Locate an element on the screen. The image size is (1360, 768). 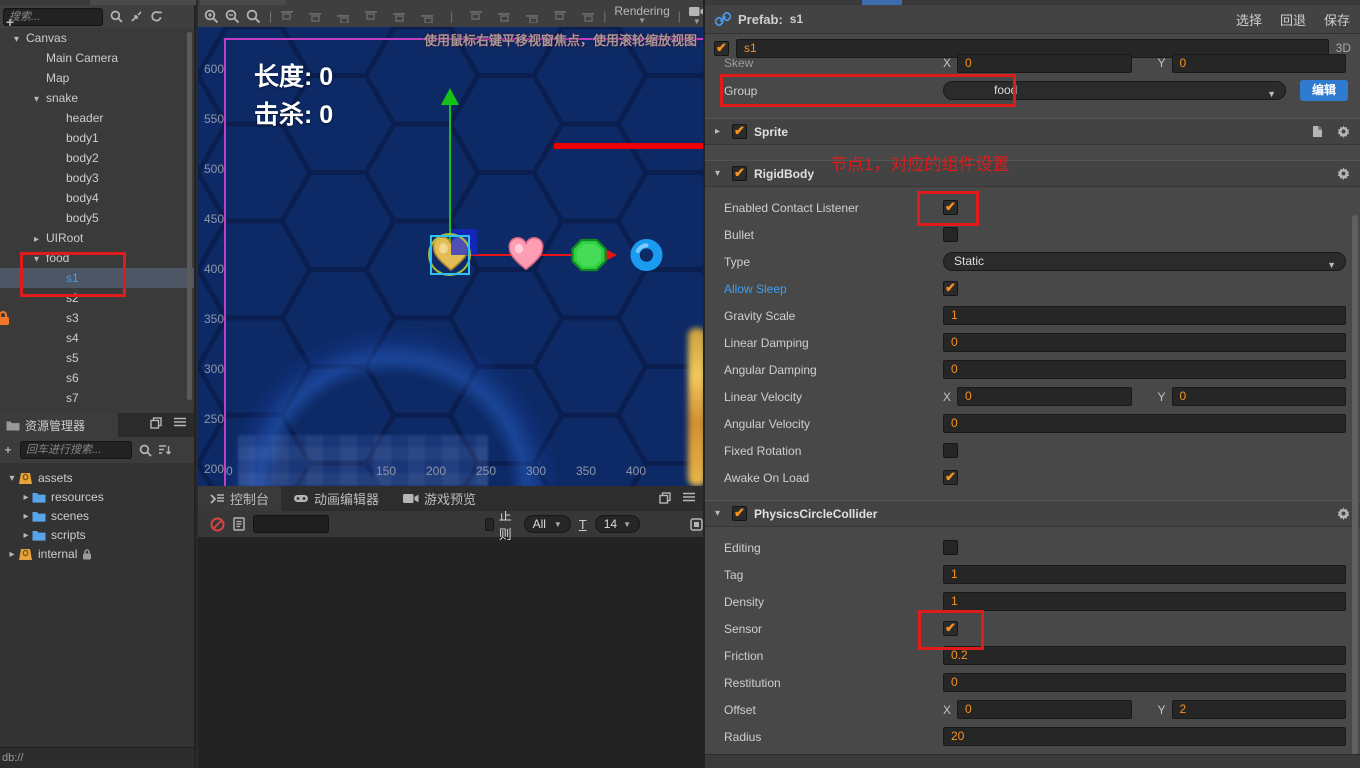
zoom-out-icon is located at coordinates (232, 16).